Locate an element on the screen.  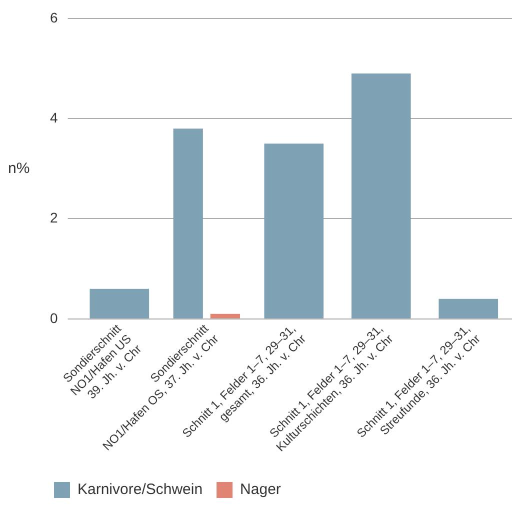
legend-label: Karnivore/Schwein is located at coordinates (140, 489).